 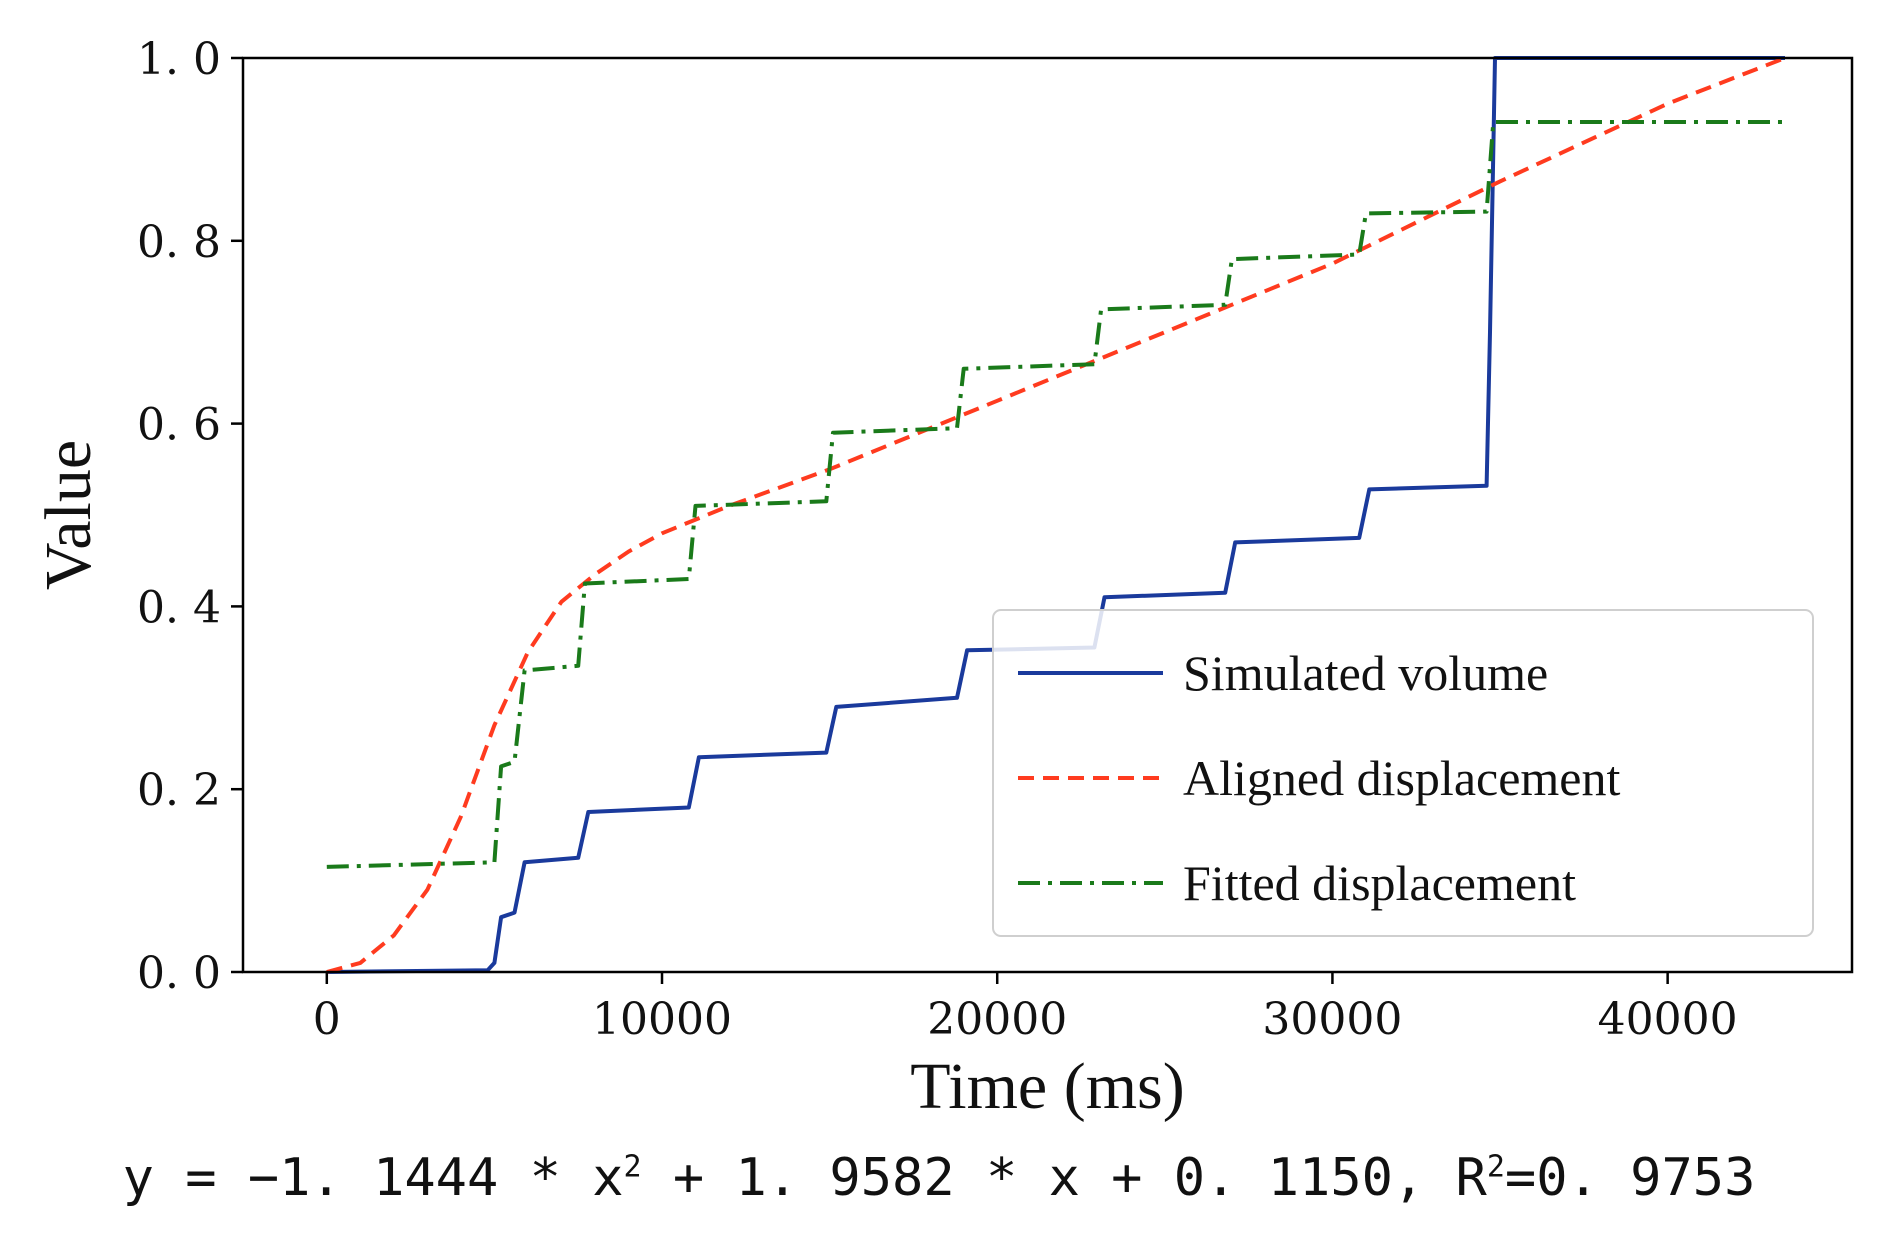 I want to click on legend-label-aligned-displacement: Aligned displacement, so click(x=1401, y=778).